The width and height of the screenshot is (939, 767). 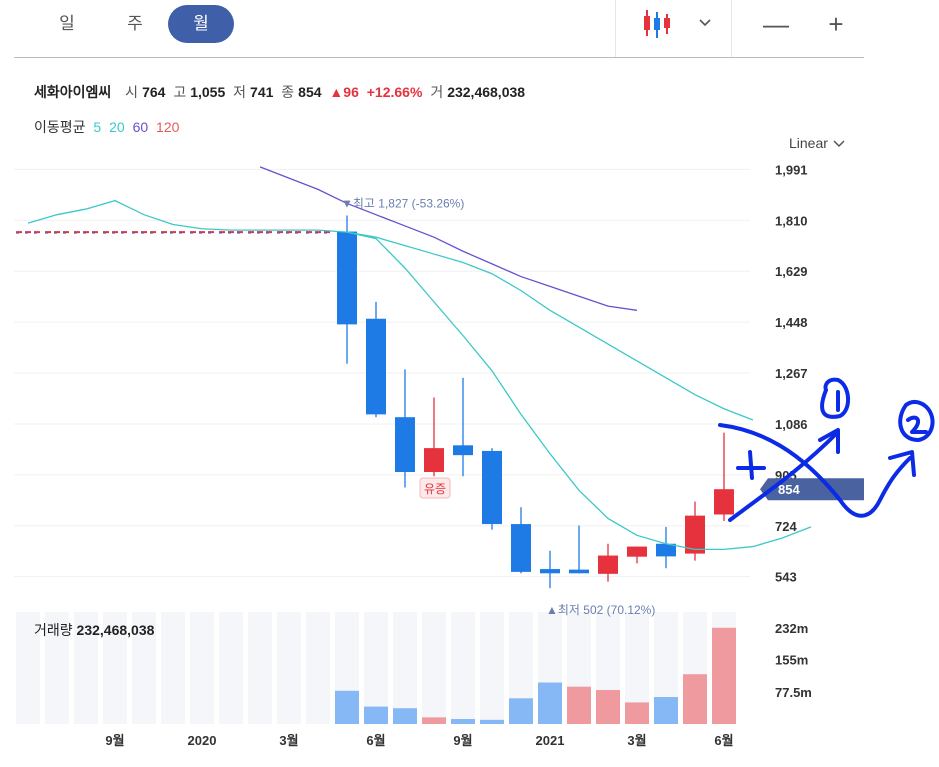 I want to click on ma-label: 이동평균, so click(x=60, y=127).